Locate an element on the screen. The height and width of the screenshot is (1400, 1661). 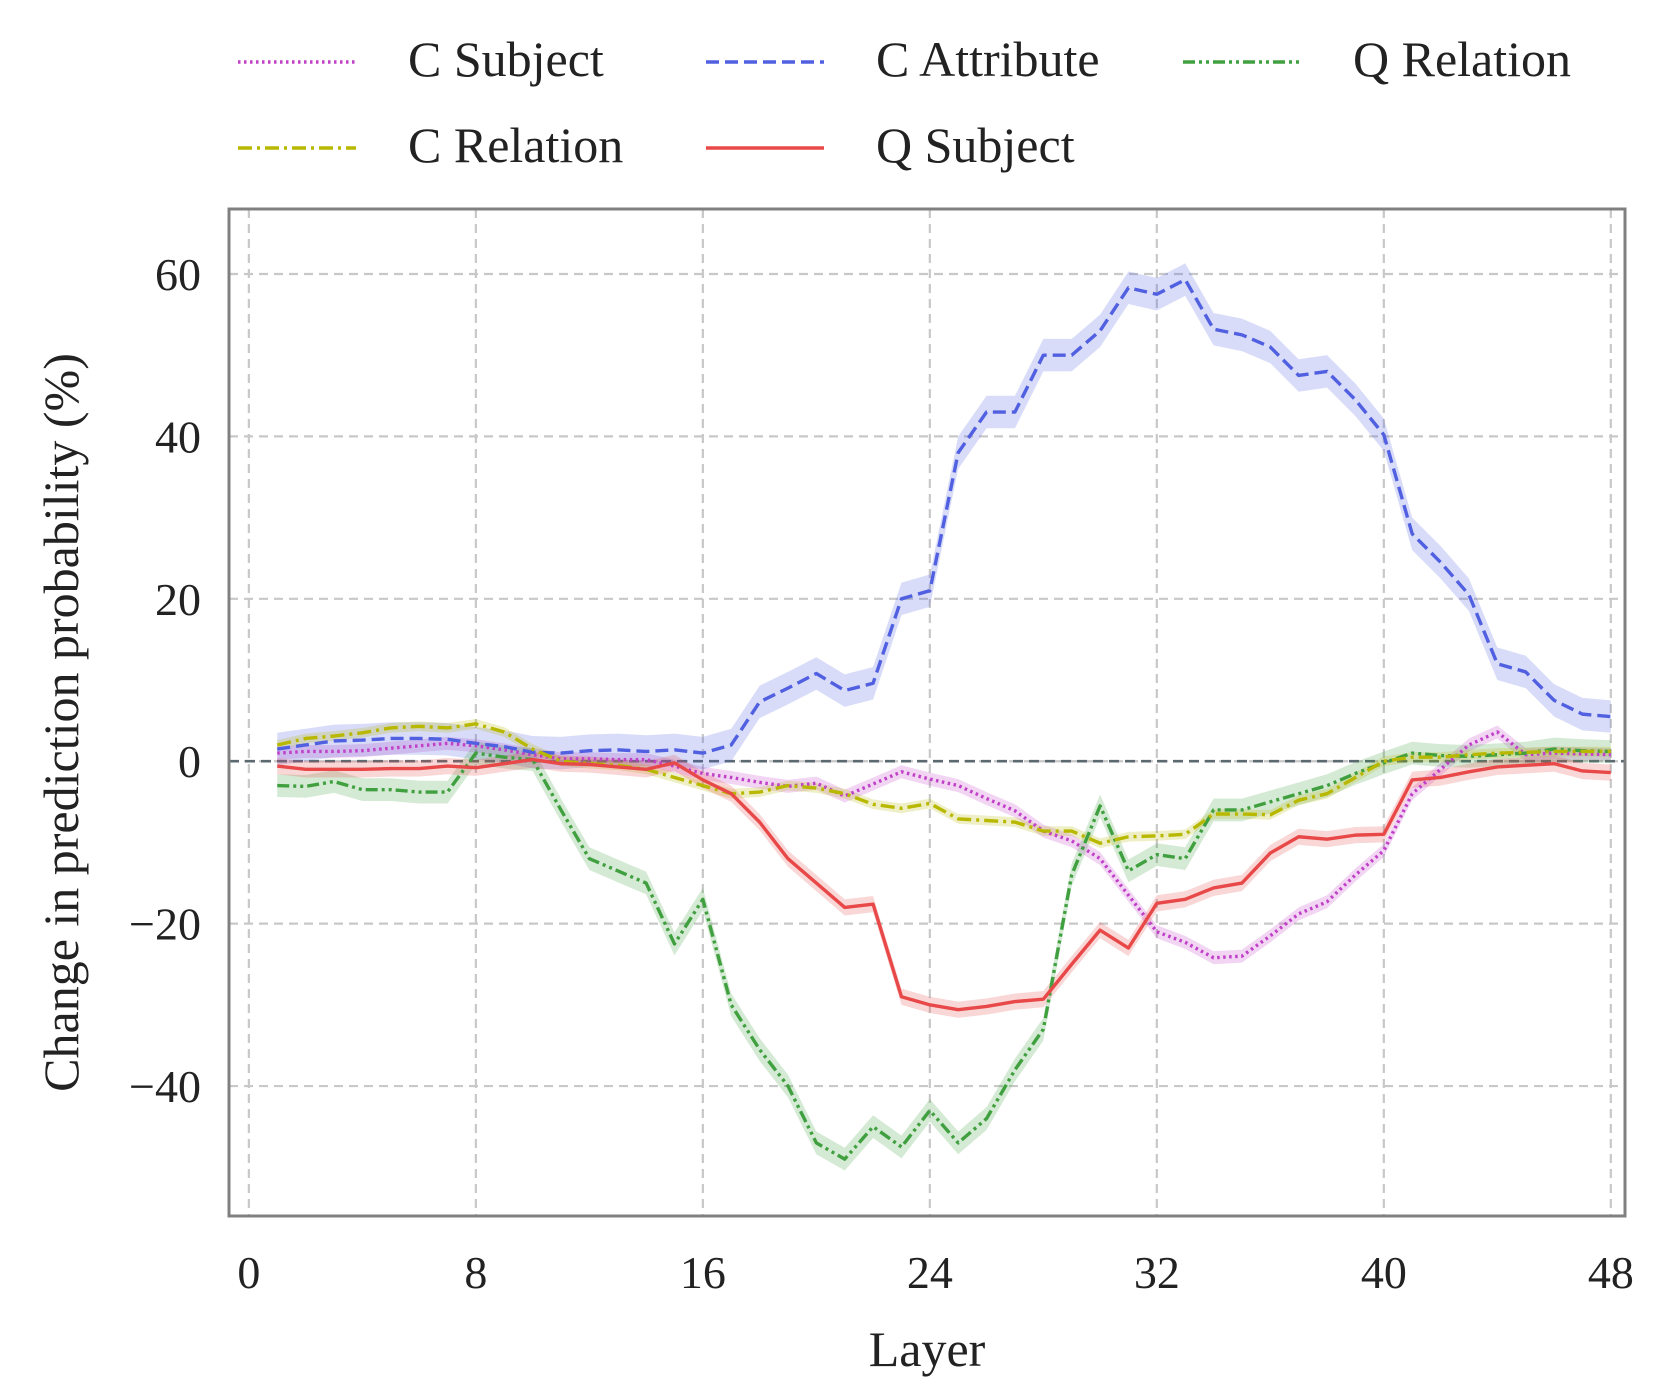
legend-label: C Subject is located at coordinates (506, 59).